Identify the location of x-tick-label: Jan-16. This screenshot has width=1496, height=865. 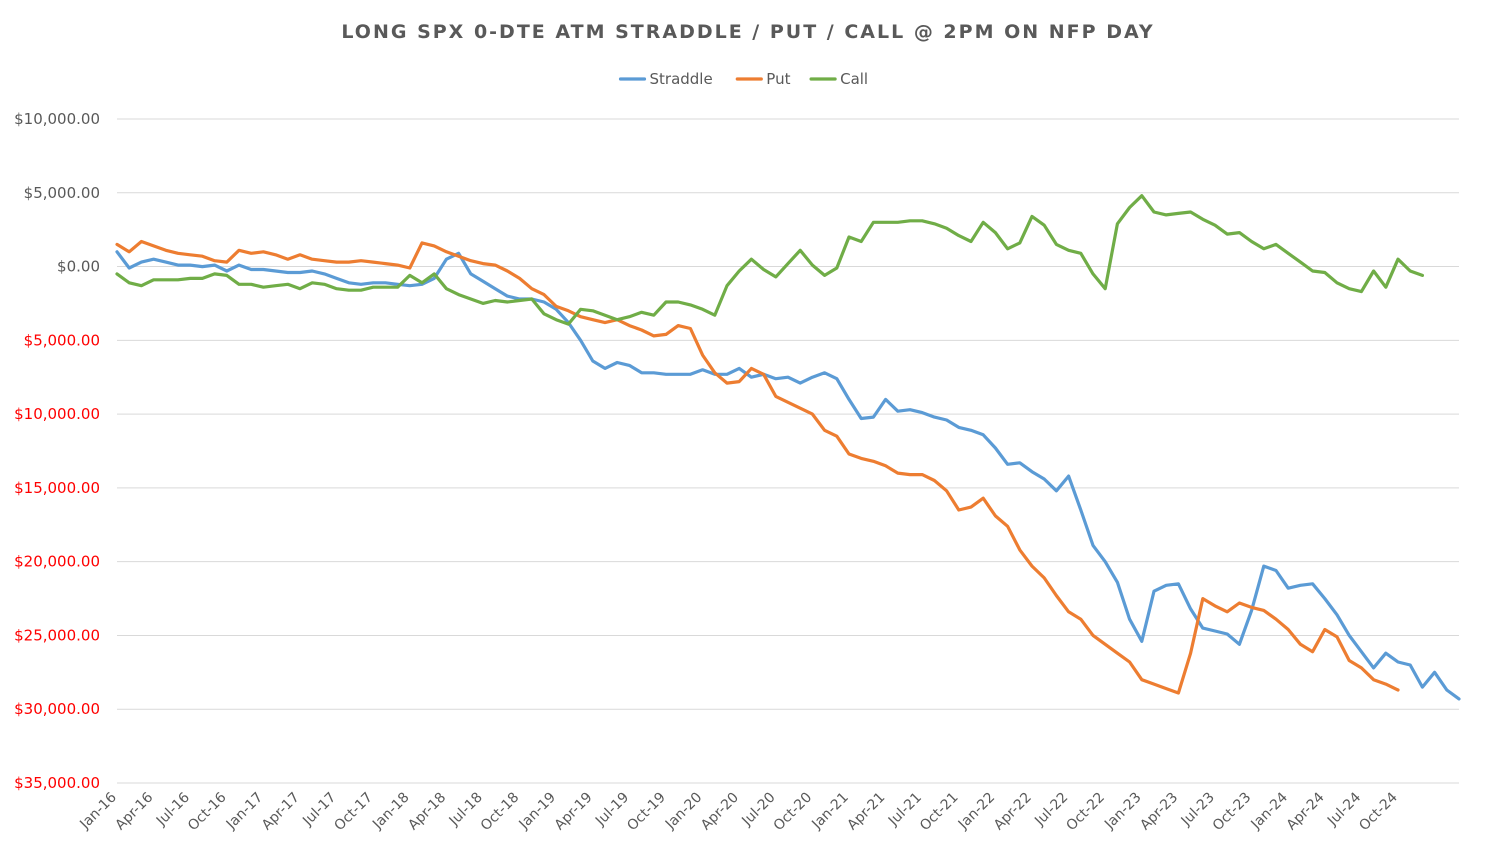
(98, 811).